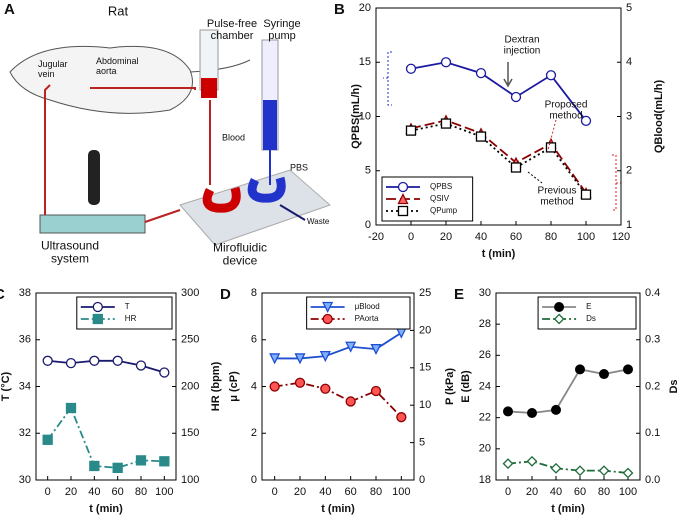 This screenshot has height=520, width=685. Describe the element at coordinates (47, 149) in the screenshot. I see `arrow` at that location.